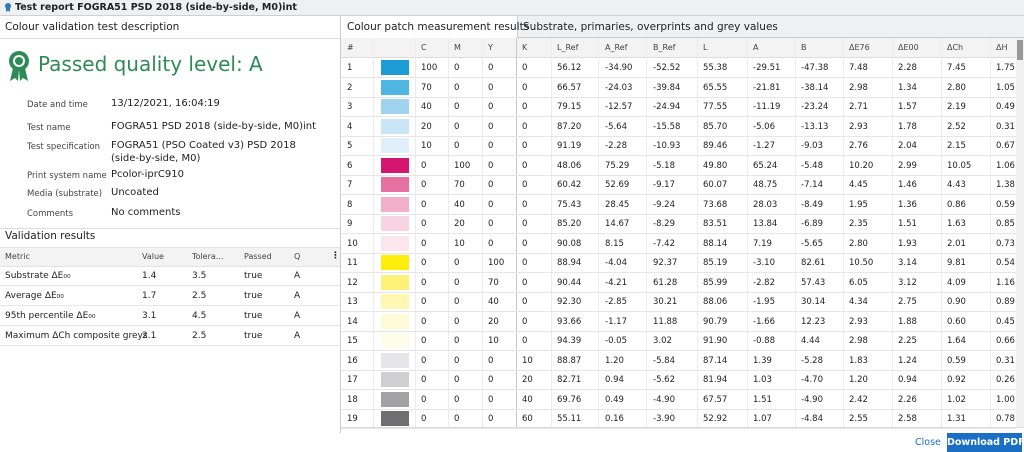  What do you see at coordinates (956, 243) in the screenshot?
I see `cell: 2.01` at bounding box center [956, 243].